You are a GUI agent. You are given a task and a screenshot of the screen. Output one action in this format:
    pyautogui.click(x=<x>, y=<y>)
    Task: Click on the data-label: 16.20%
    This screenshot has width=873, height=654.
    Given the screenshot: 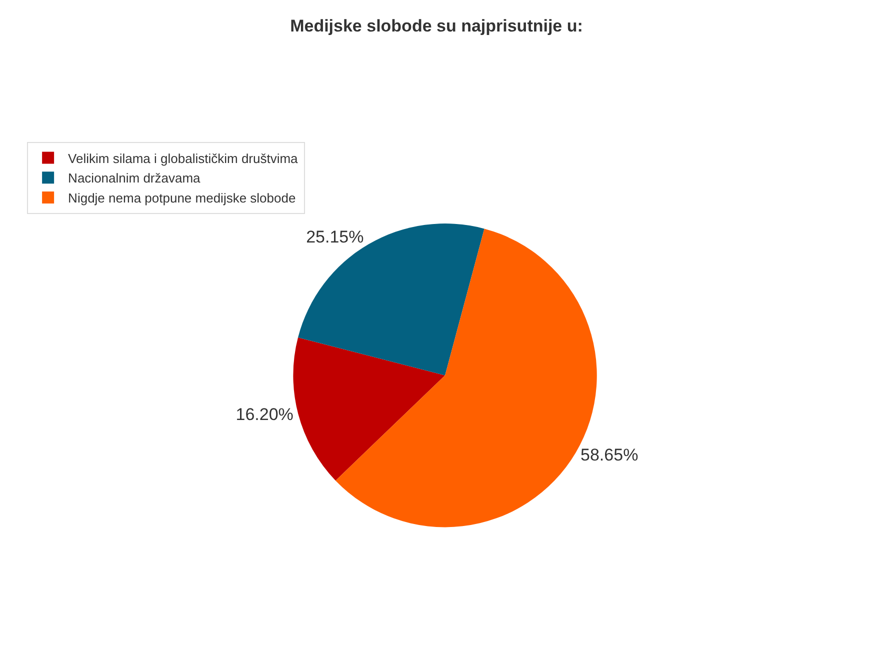 What is the action you would take?
    pyautogui.click(x=265, y=414)
    